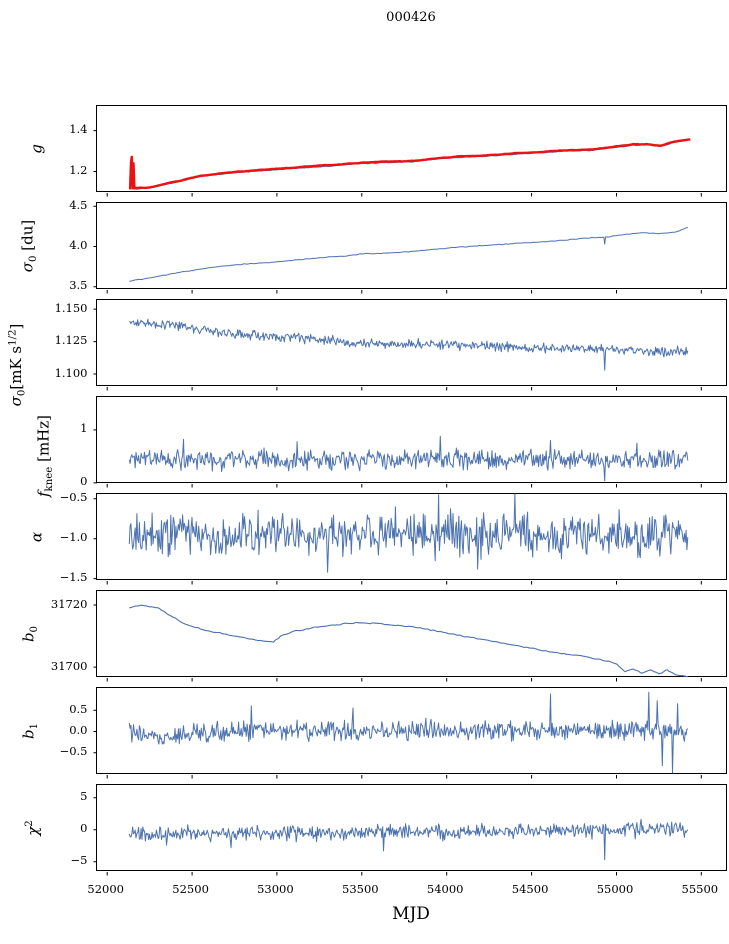  Describe the element at coordinates (408, 641) in the screenshot. I see `series-b0` at that location.